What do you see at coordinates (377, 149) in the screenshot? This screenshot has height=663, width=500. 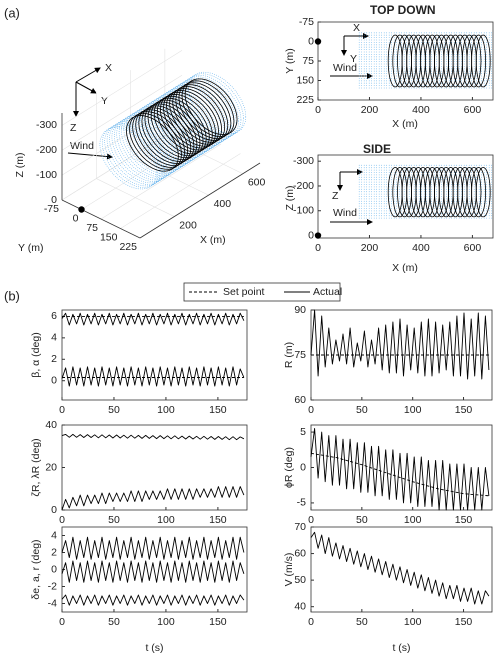 I see `chart-title: SIDE` at bounding box center [377, 149].